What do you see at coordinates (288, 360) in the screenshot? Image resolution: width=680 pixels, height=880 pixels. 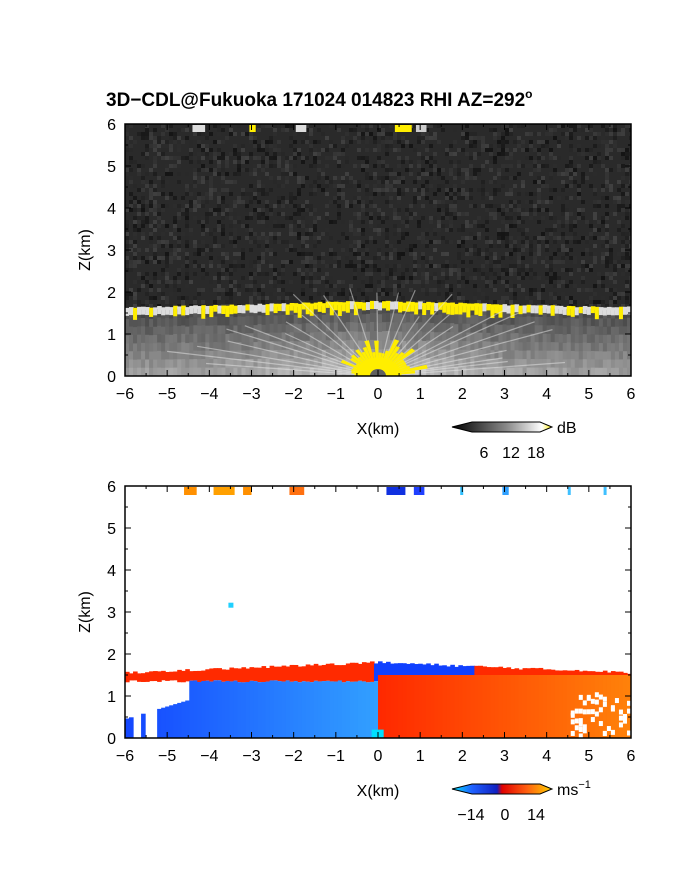 I see `echo-streak` at bounding box center [288, 360].